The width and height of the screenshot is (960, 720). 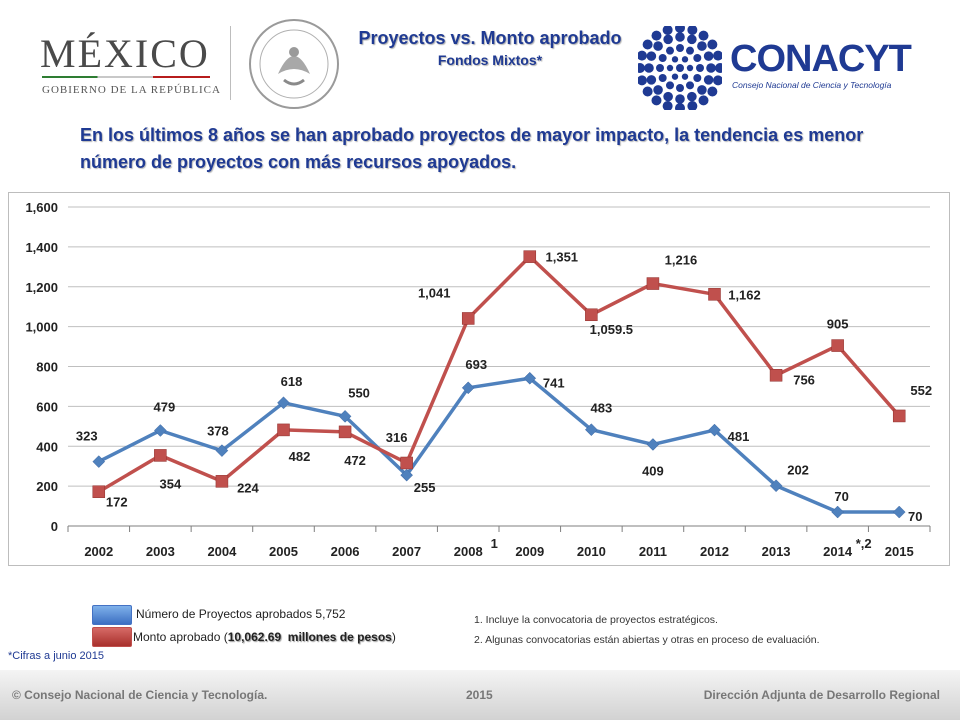 I want to click on data-label: 172, so click(x=117, y=502).